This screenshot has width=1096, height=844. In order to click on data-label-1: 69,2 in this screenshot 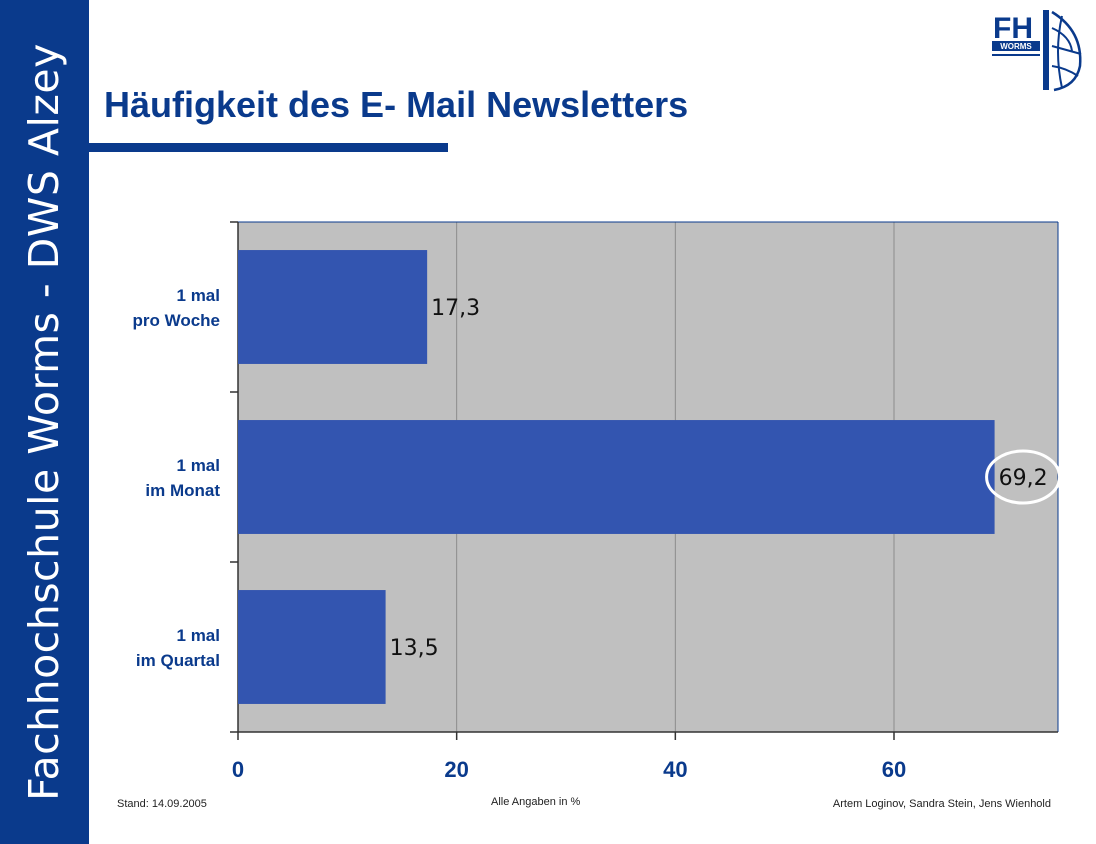, I will do `click(1023, 478)`.